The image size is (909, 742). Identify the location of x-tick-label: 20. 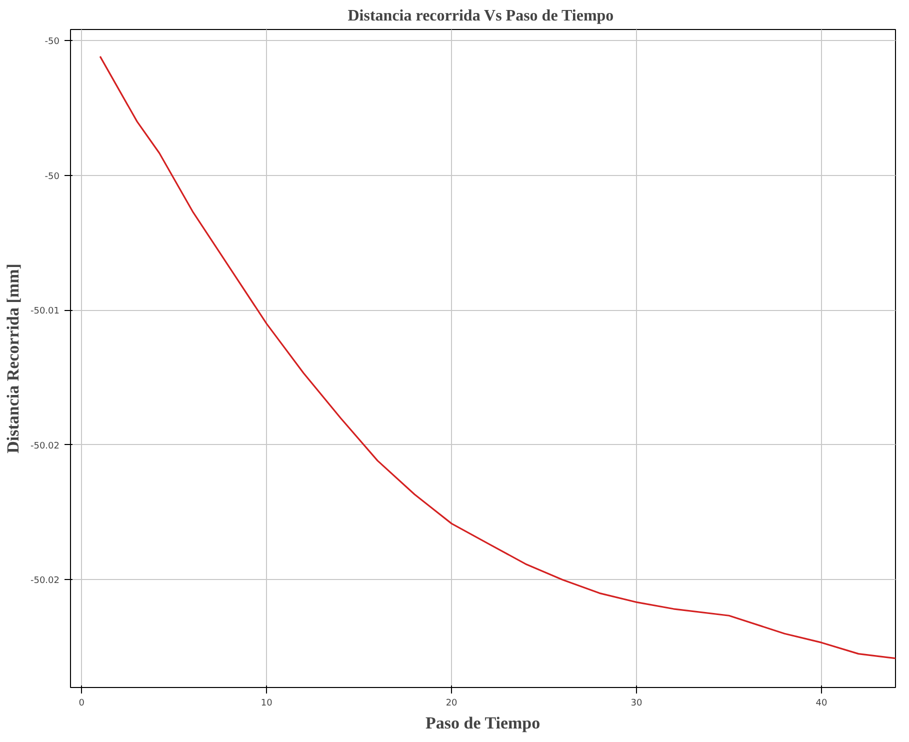
(452, 703).